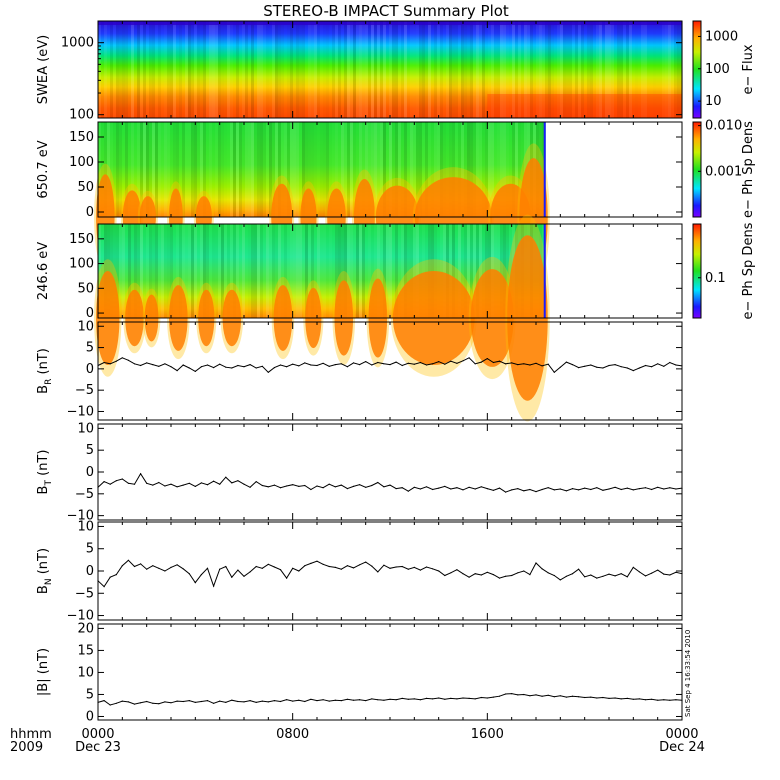 The width and height of the screenshot is (780, 780). What do you see at coordinates (544, 169) in the screenshot?
I see `spectrogram-edge` at bounding box center [544, 169].